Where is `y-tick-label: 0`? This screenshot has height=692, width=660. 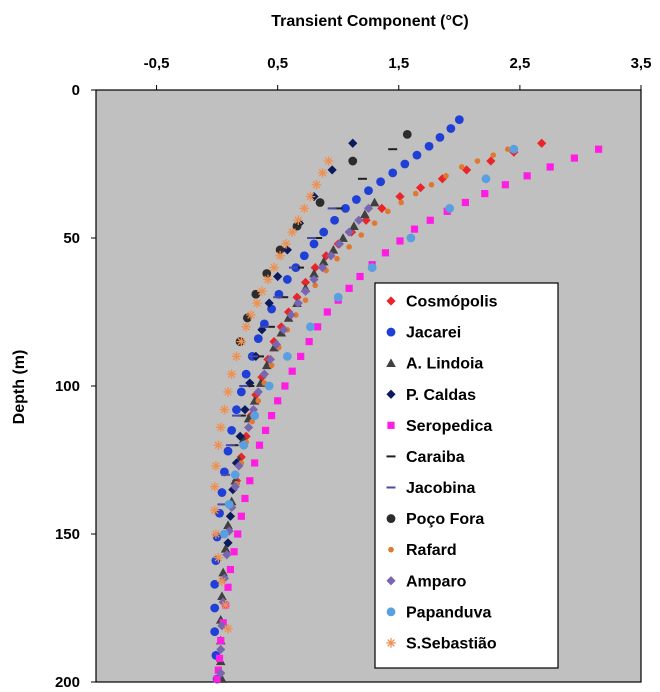
y-tick-label: 0 is located at coordinates (76, 90).